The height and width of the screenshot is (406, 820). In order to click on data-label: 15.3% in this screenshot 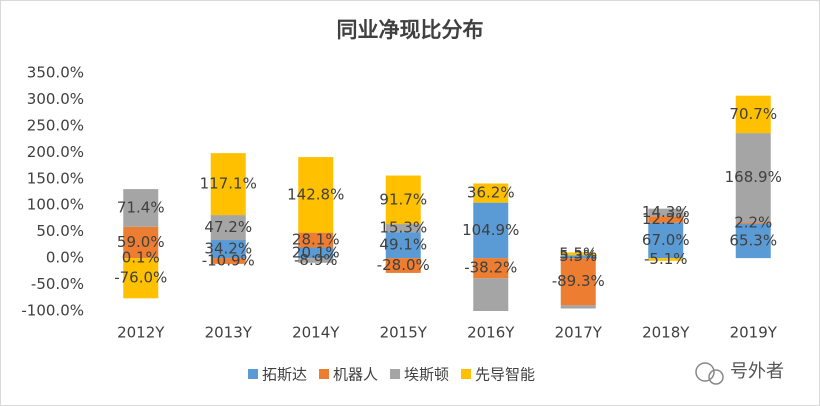, I will do `click(403, 228)`.